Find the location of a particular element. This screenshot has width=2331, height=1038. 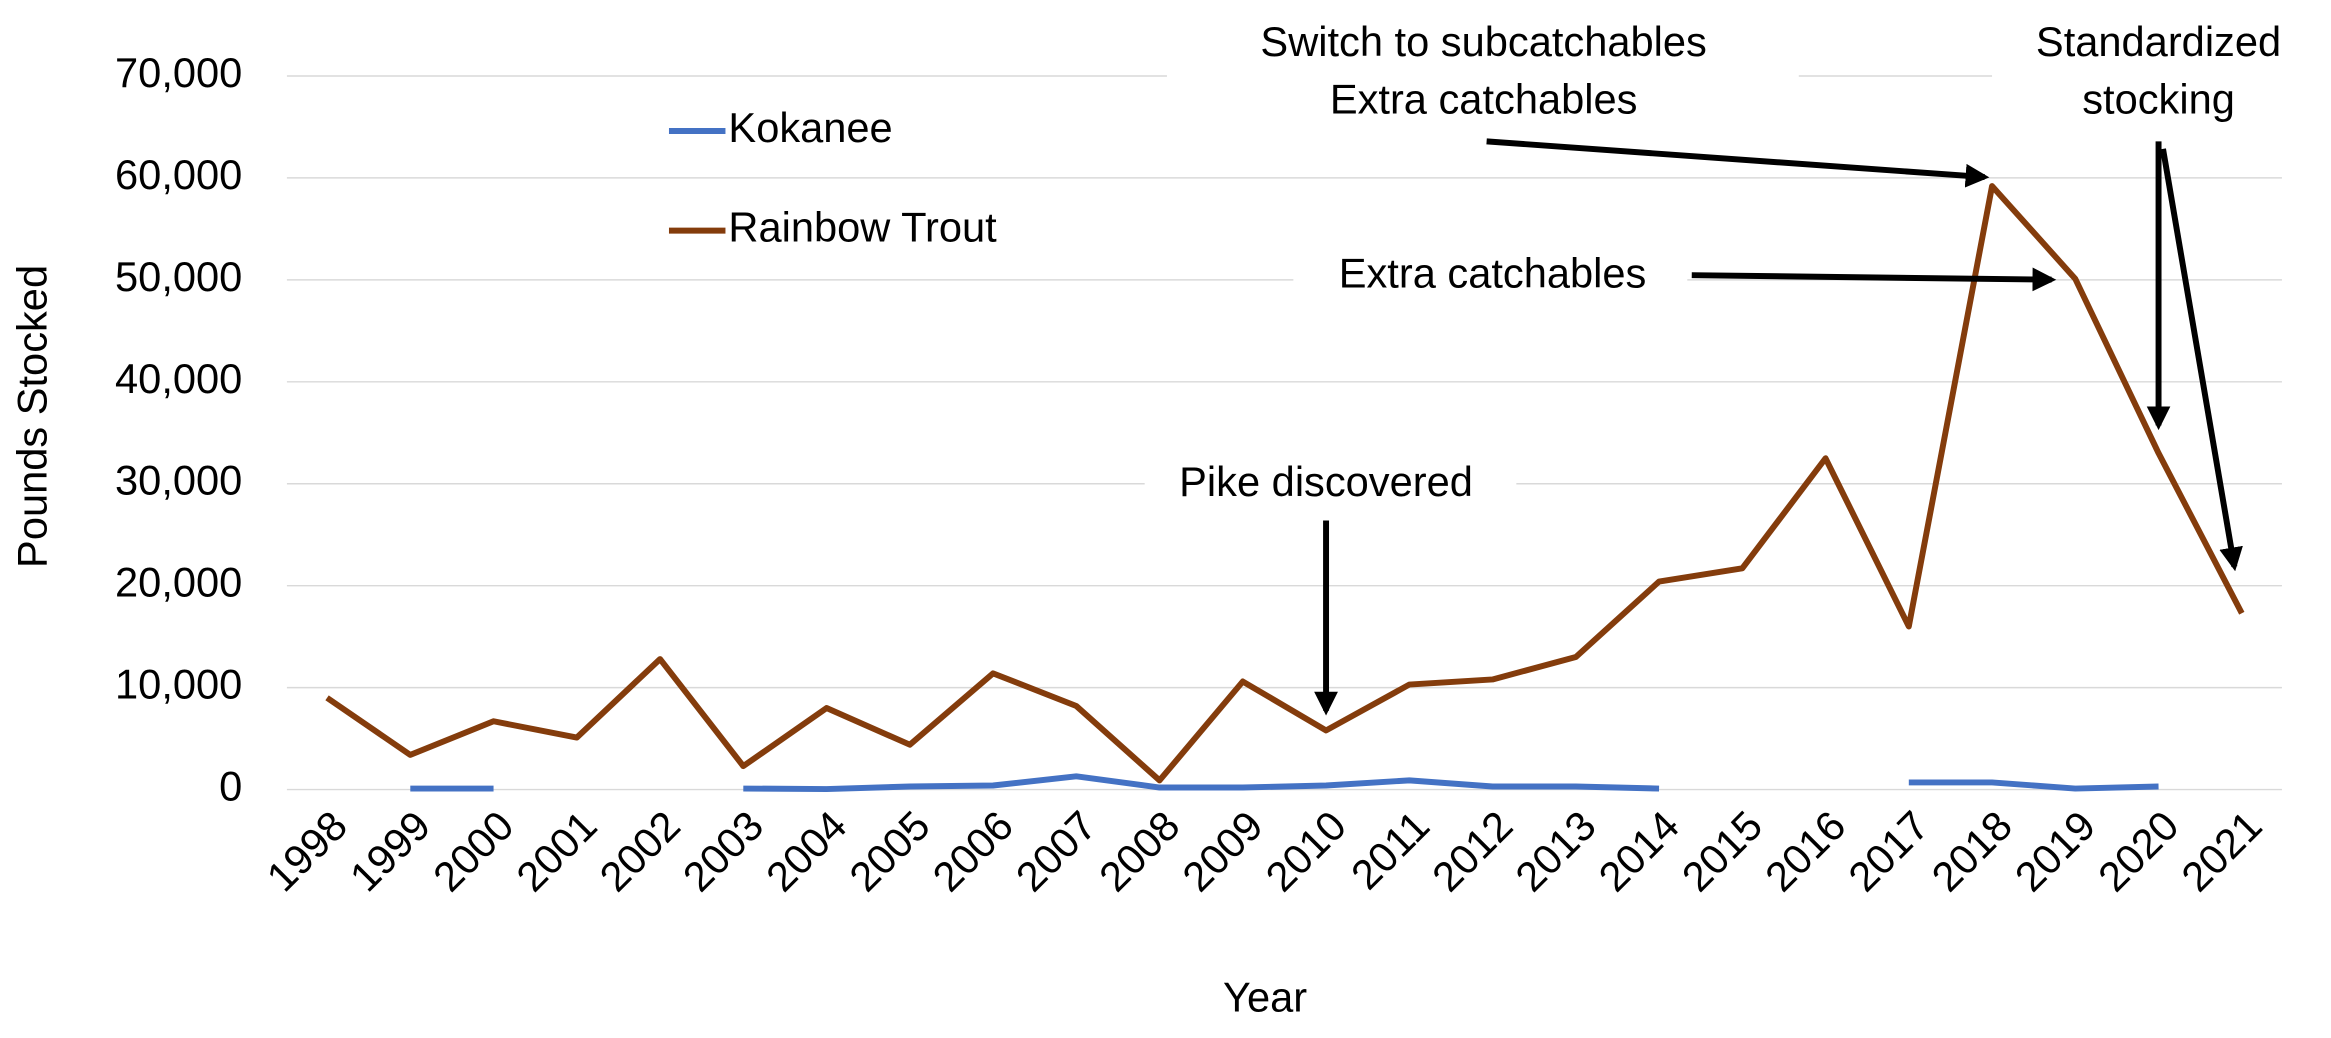

y-tick-label: 60,000 is located at coordinates (178, 174).